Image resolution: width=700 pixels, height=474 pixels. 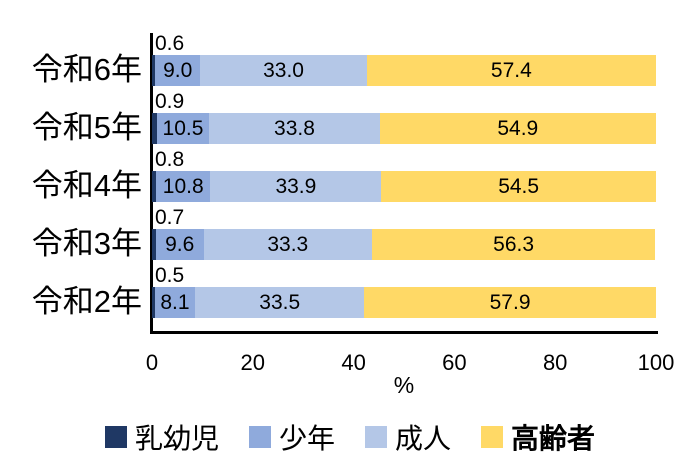 I want to click on x-axis-tick-label: 60, so click(x=454, y=362).